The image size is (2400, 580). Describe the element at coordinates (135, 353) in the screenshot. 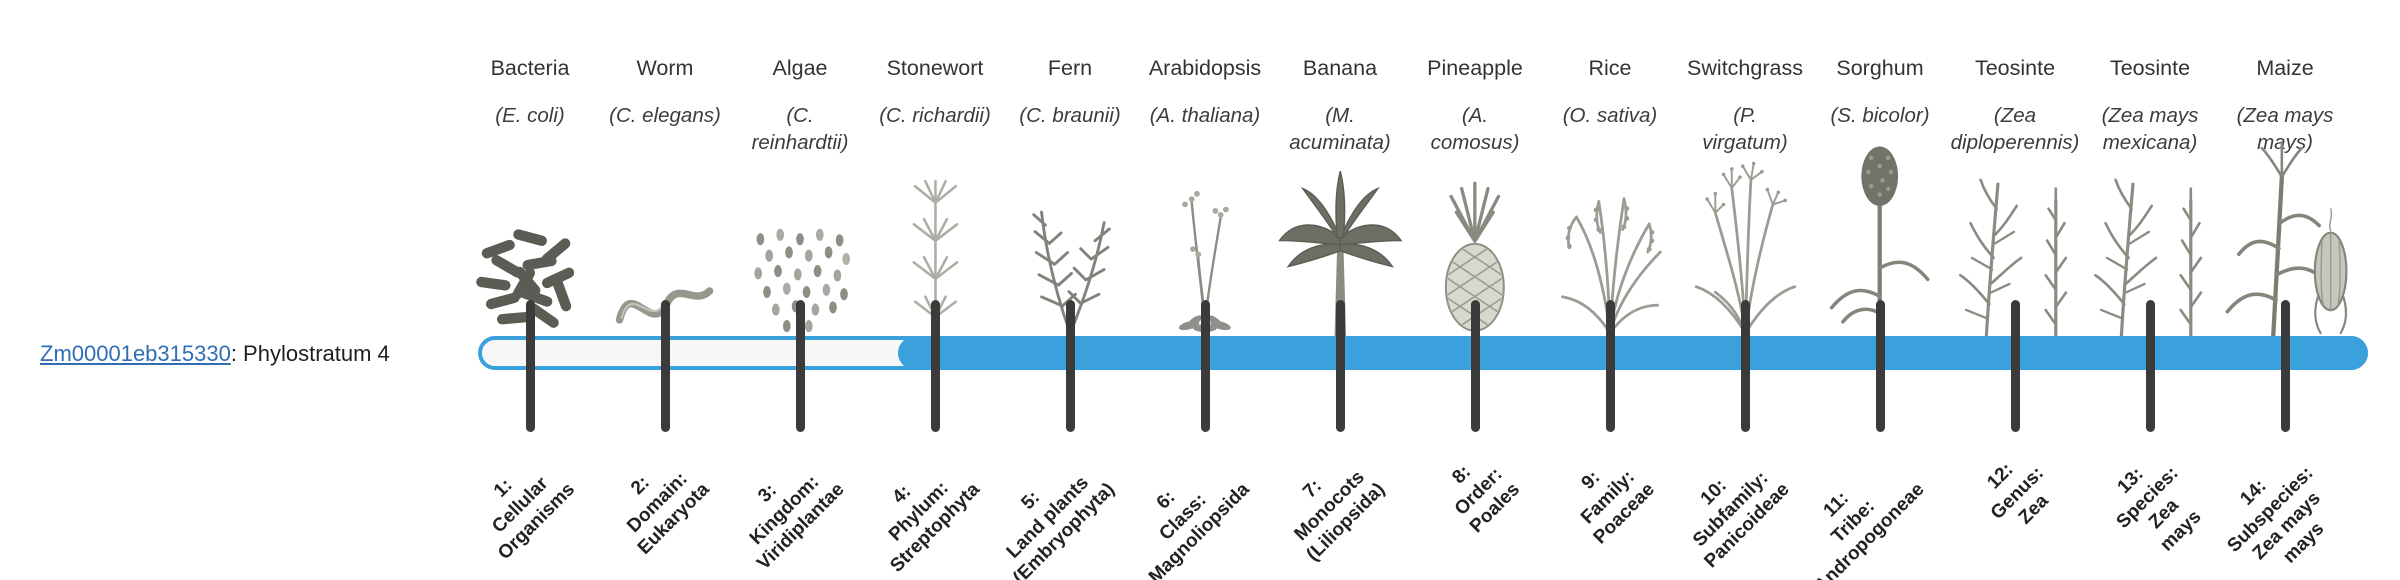

I see `gene-link: Zm00001eb315330` at that location.